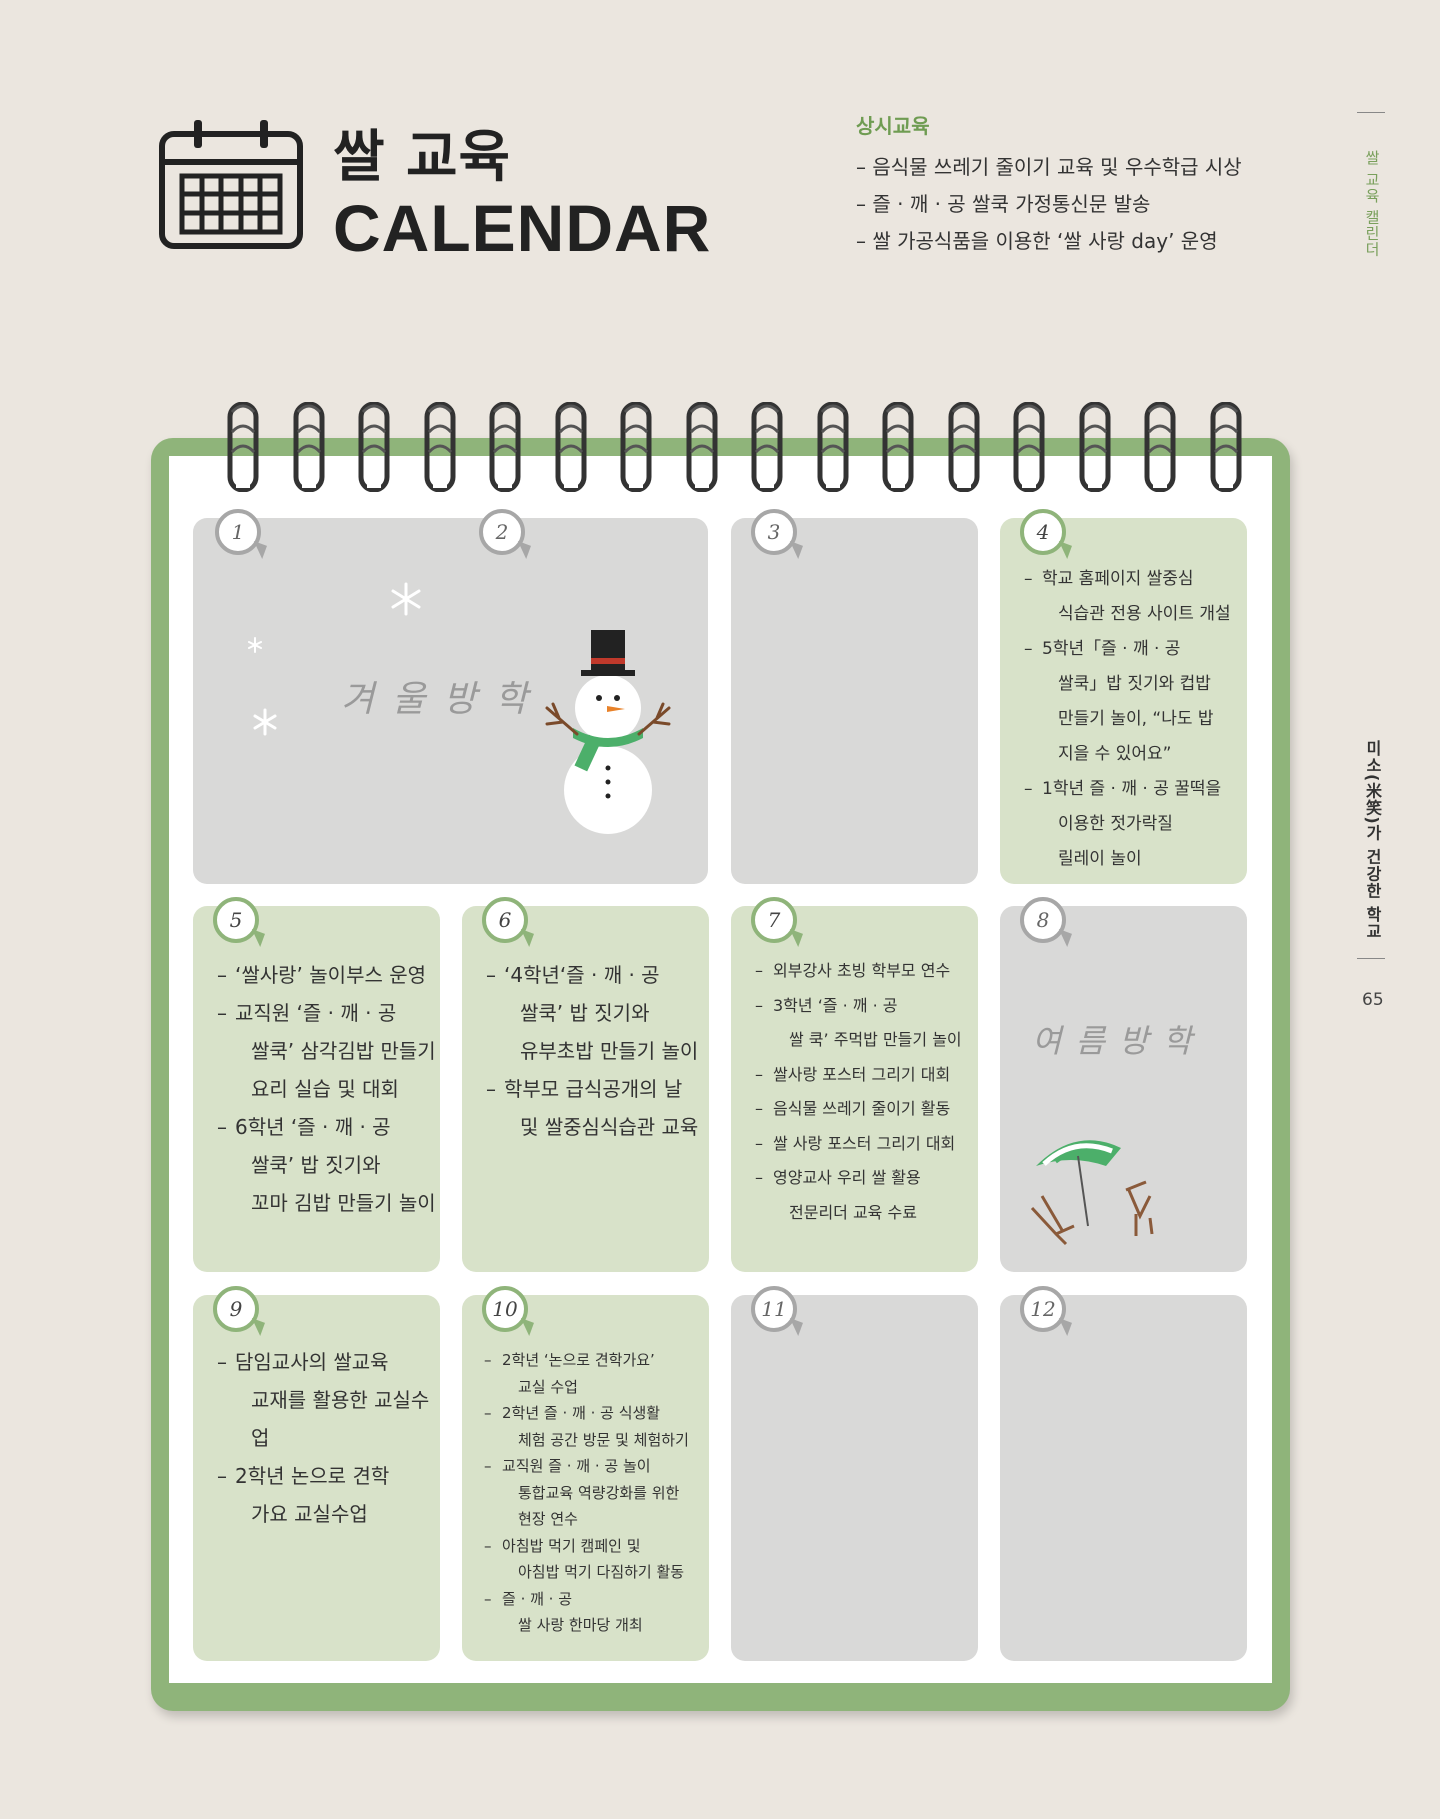  What do you see at coordinates (236, 920) in the screenshot?
I see `month-badge-5: 5` at bounding box center [236, 920].